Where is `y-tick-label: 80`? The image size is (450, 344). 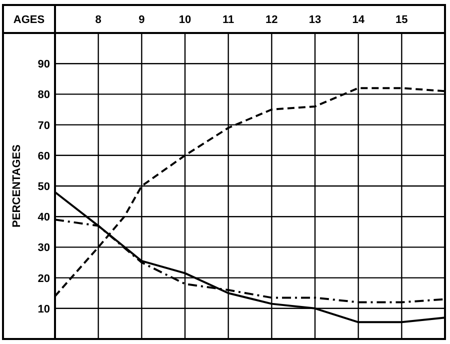 y-tick-label: 80 is located at coordinates (44, 95).